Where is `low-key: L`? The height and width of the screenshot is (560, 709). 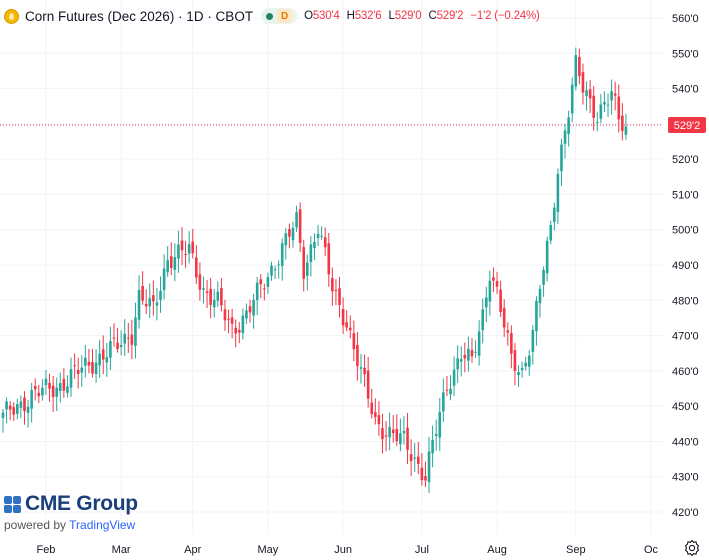 low-key: L is located at coordinates (391, 16).